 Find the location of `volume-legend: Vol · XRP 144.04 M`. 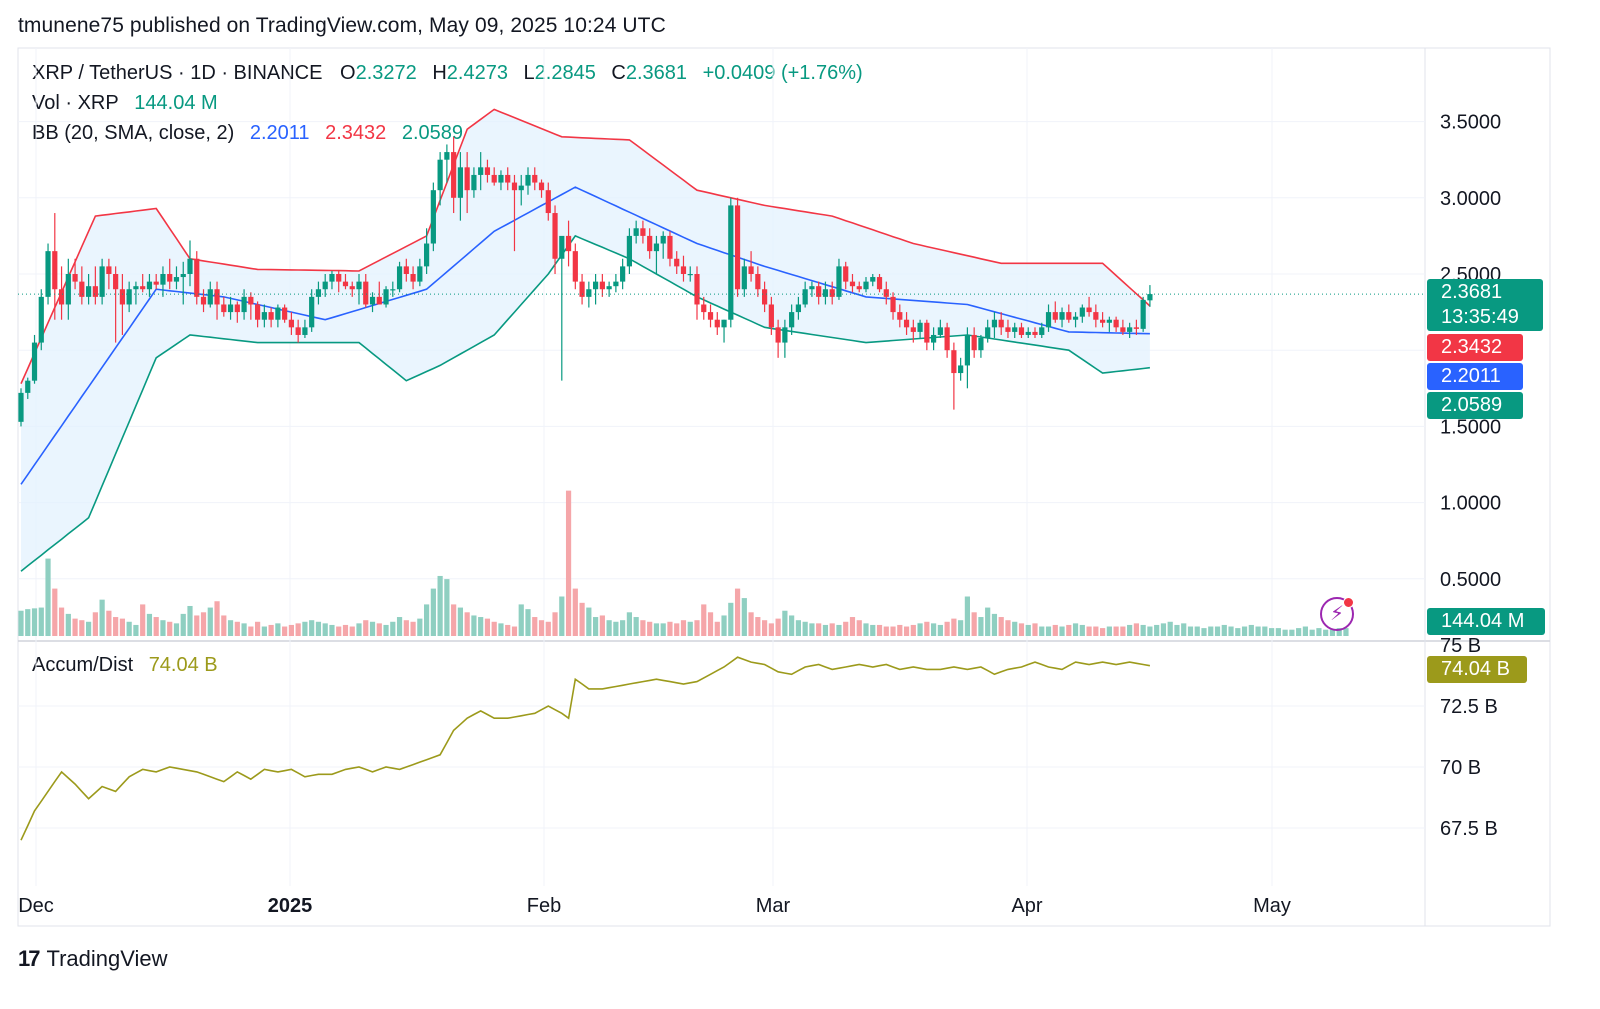

volume-legend: Vol · XRP 144.04 M is located at coordinates (127, 103).